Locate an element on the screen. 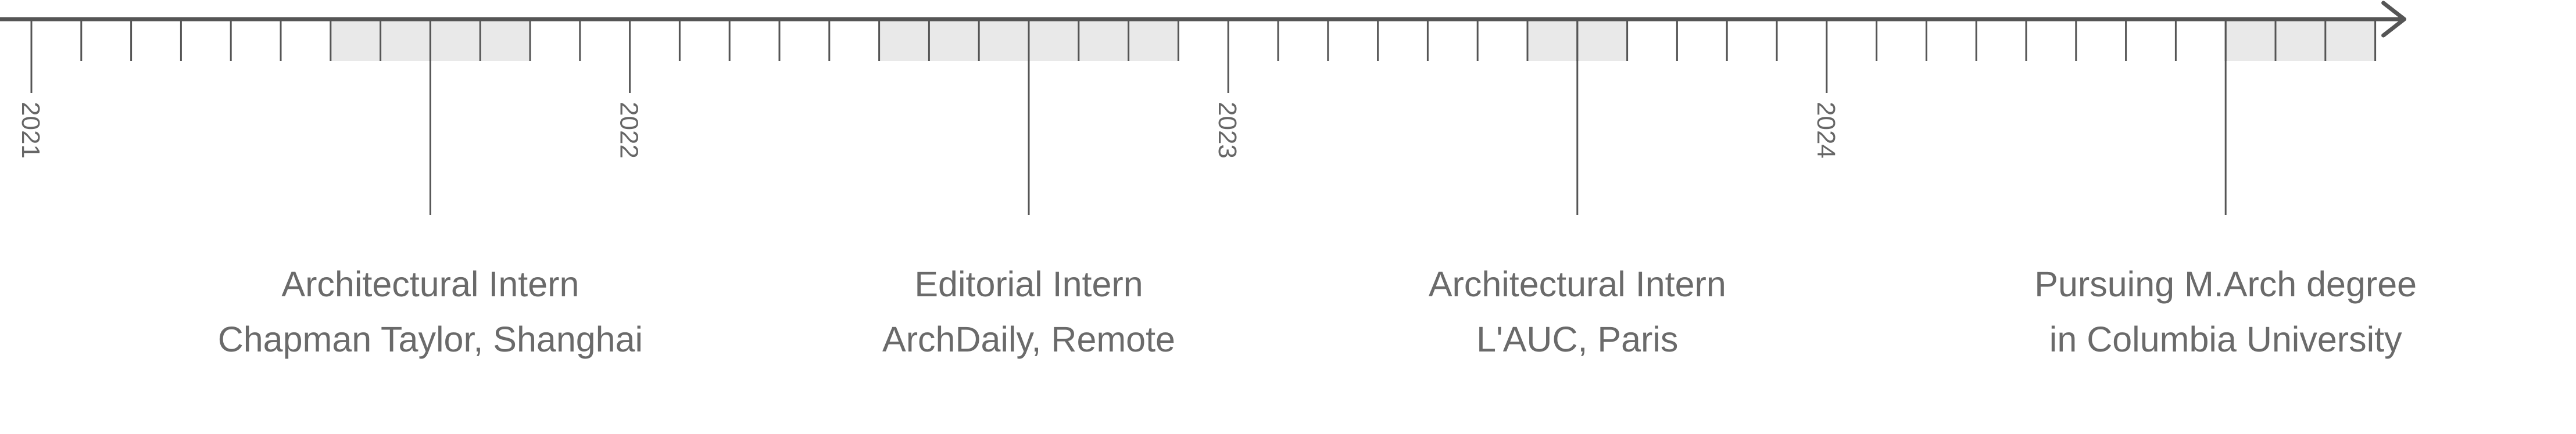 This screenshot has width=2576, height=434. event-subtitle: in Columbia University is located at coordinates (2225, 339).